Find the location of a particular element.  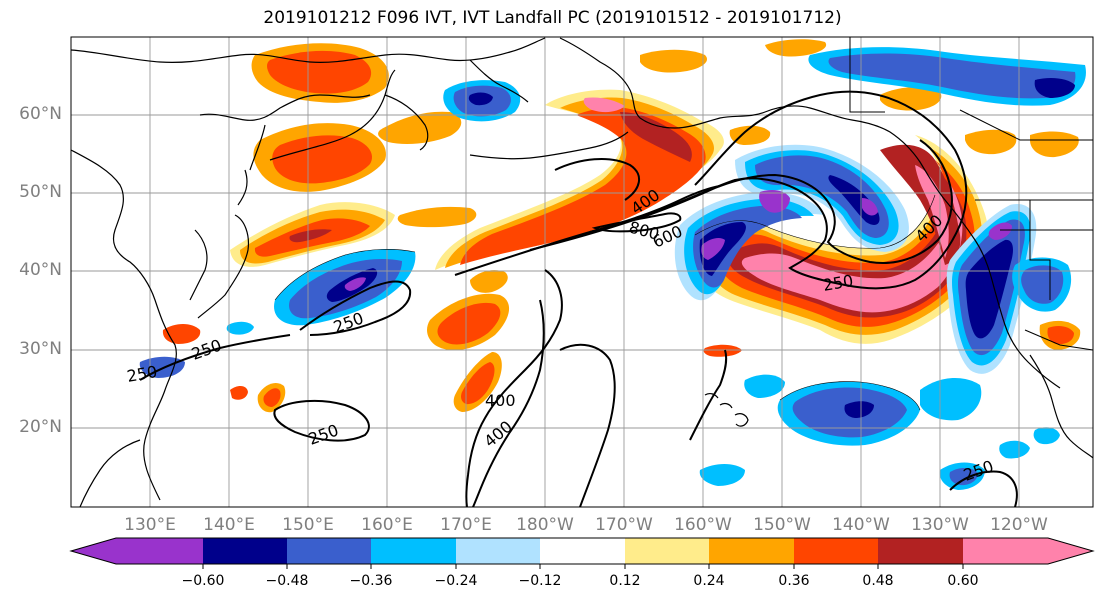

lat-label-50n: 50°N is located at coordinates (40, 192).